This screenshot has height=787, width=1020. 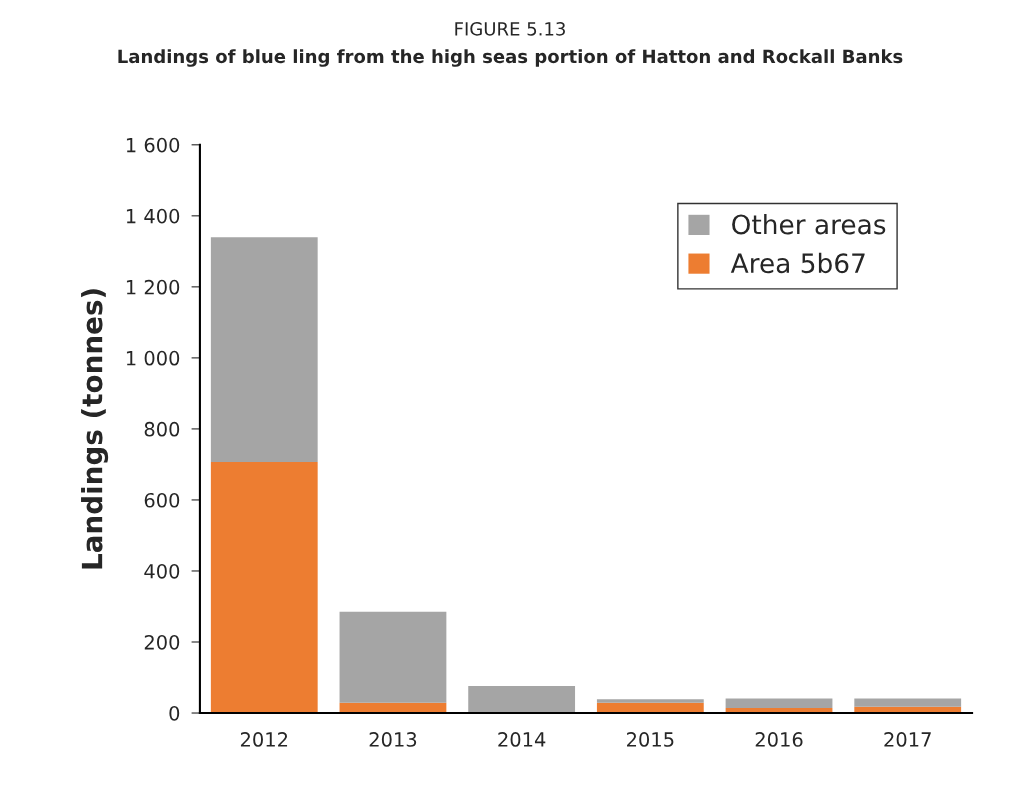 I want to click on x-tick-label: 2017, so click(x=907, y=739).